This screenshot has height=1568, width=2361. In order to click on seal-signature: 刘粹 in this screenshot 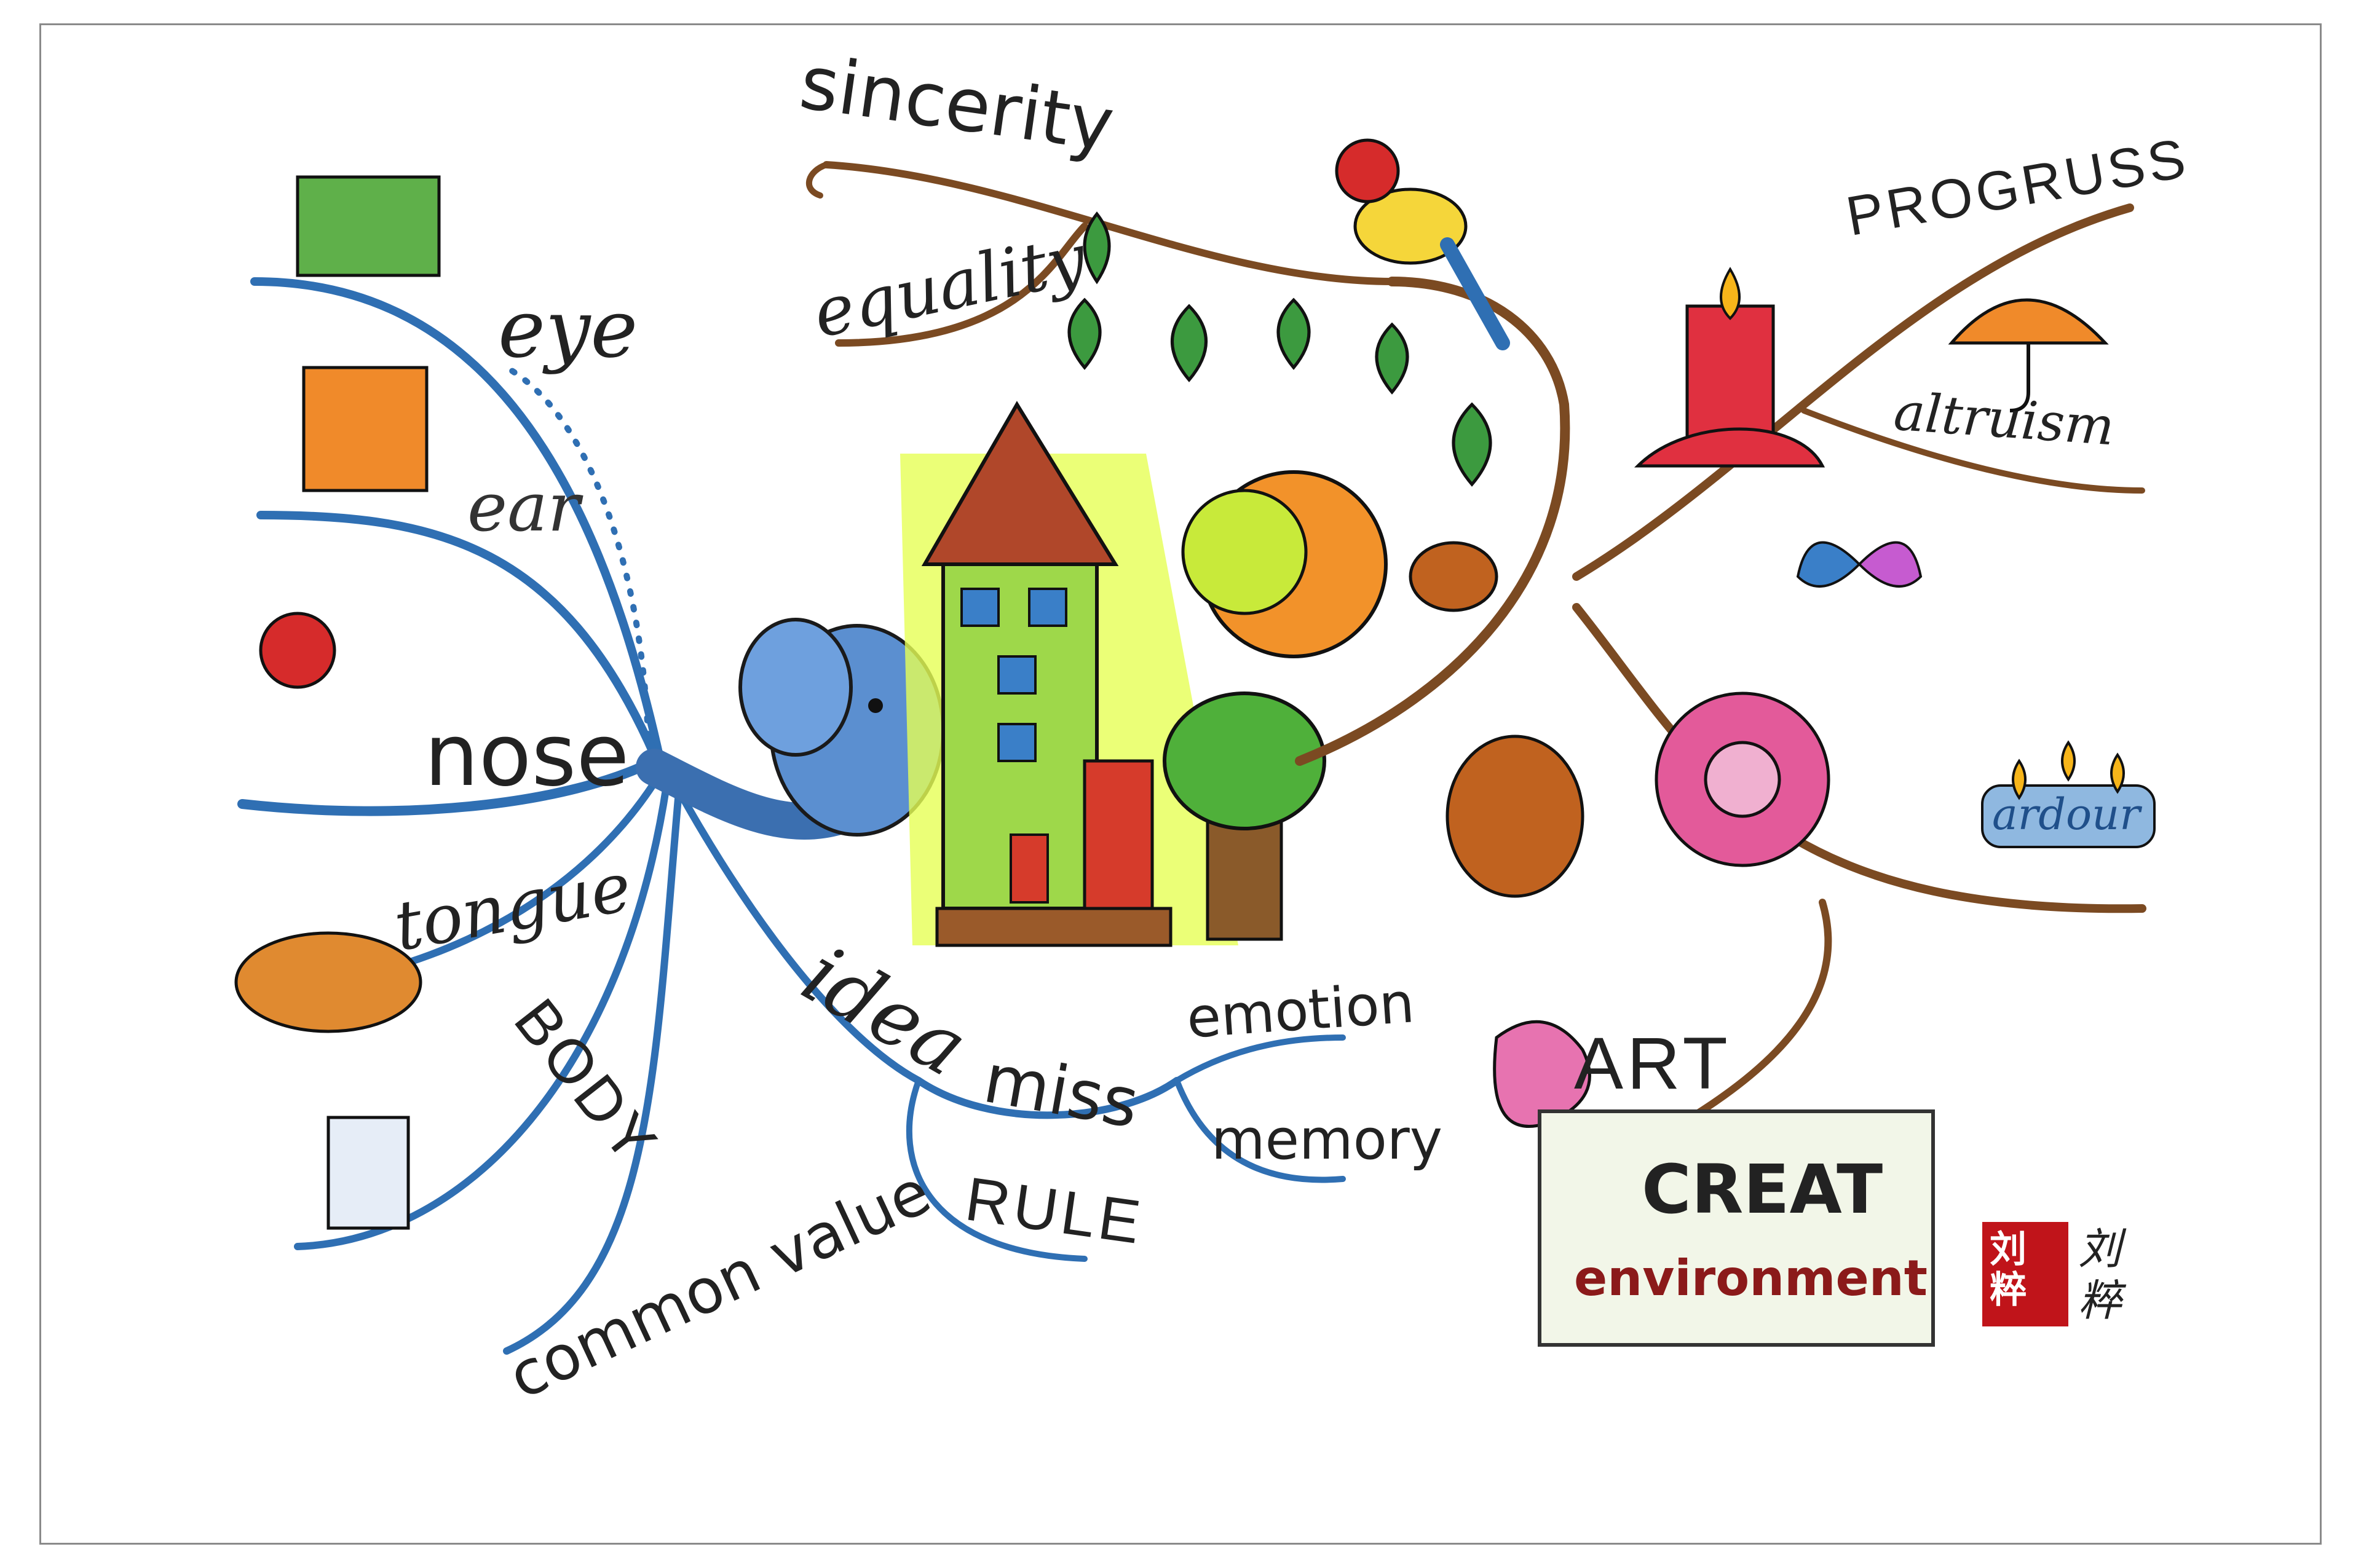, I will do `click(2099, 1275)`.